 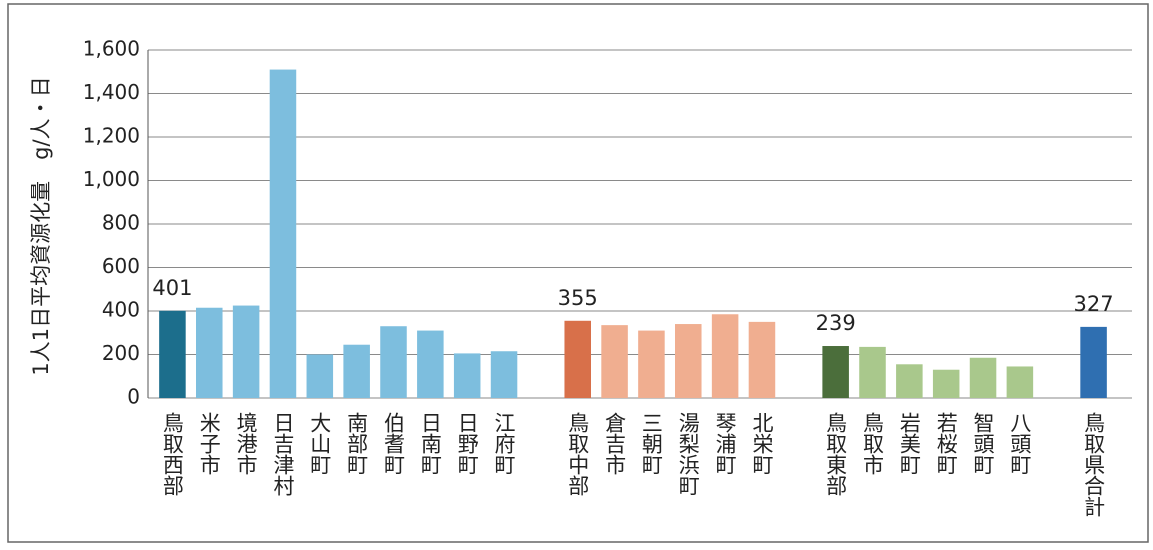 I want to click on x-tick-label: 鳥取西部, so click(x=172, y=454).